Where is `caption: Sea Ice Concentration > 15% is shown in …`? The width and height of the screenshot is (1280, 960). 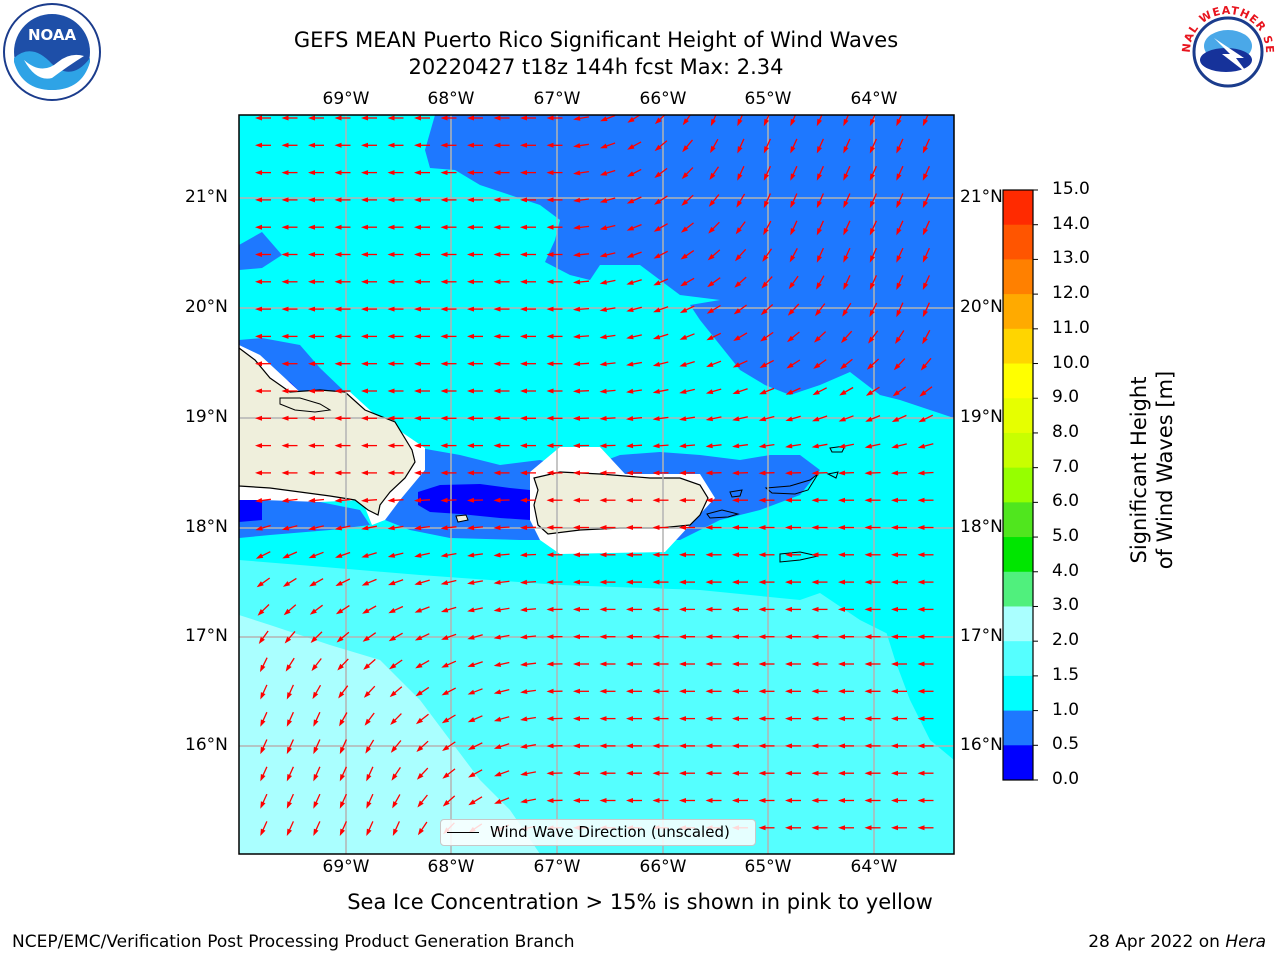 caption: Sea Ice Concentration > 15% is shown in … is located at coordinates (640, 902).